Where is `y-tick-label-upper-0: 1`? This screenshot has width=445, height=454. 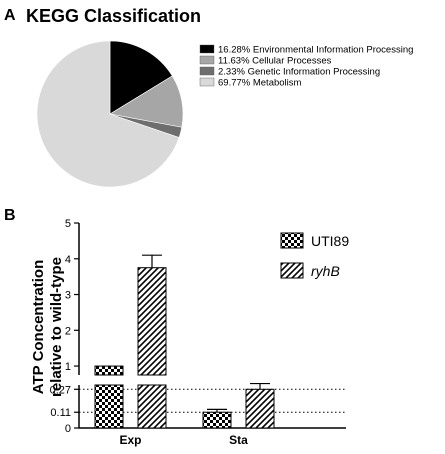
y-tick-label-upper-0: 1 is located at coordinates (68, 367).